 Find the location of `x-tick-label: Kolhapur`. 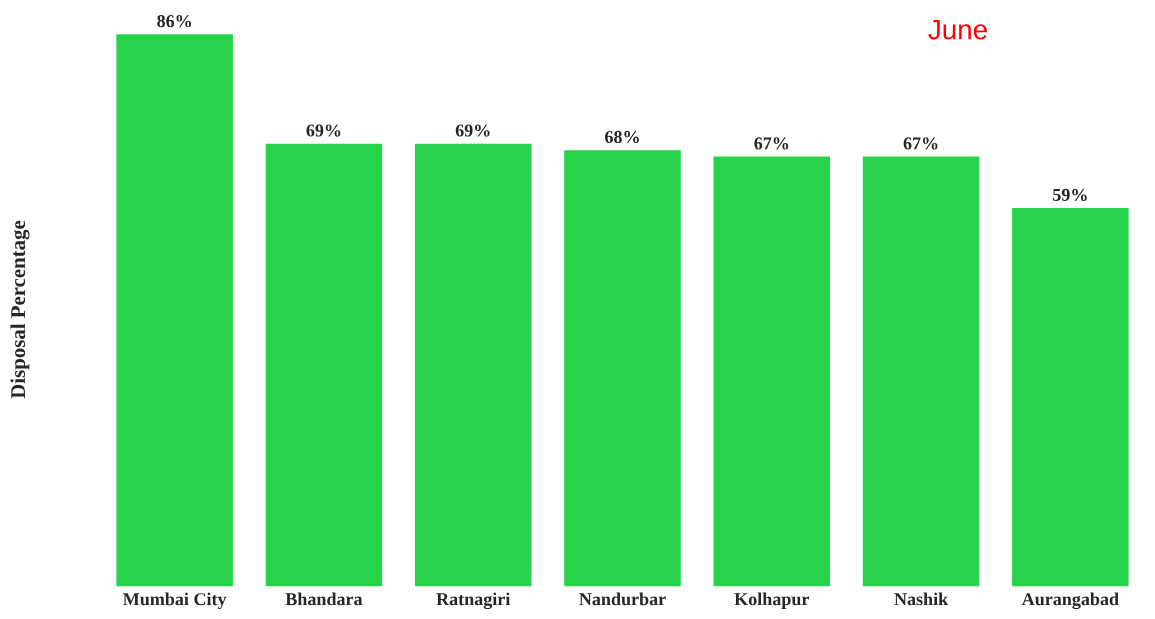

x-tick-label: Kolhapur is located at coordinates (772, 600).